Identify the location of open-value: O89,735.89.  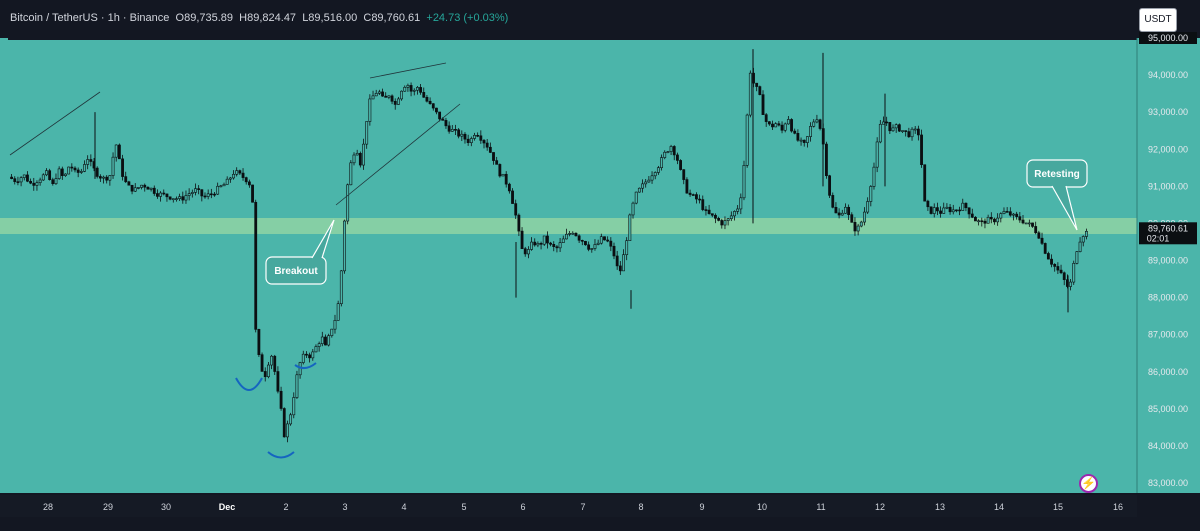
(204, 18).